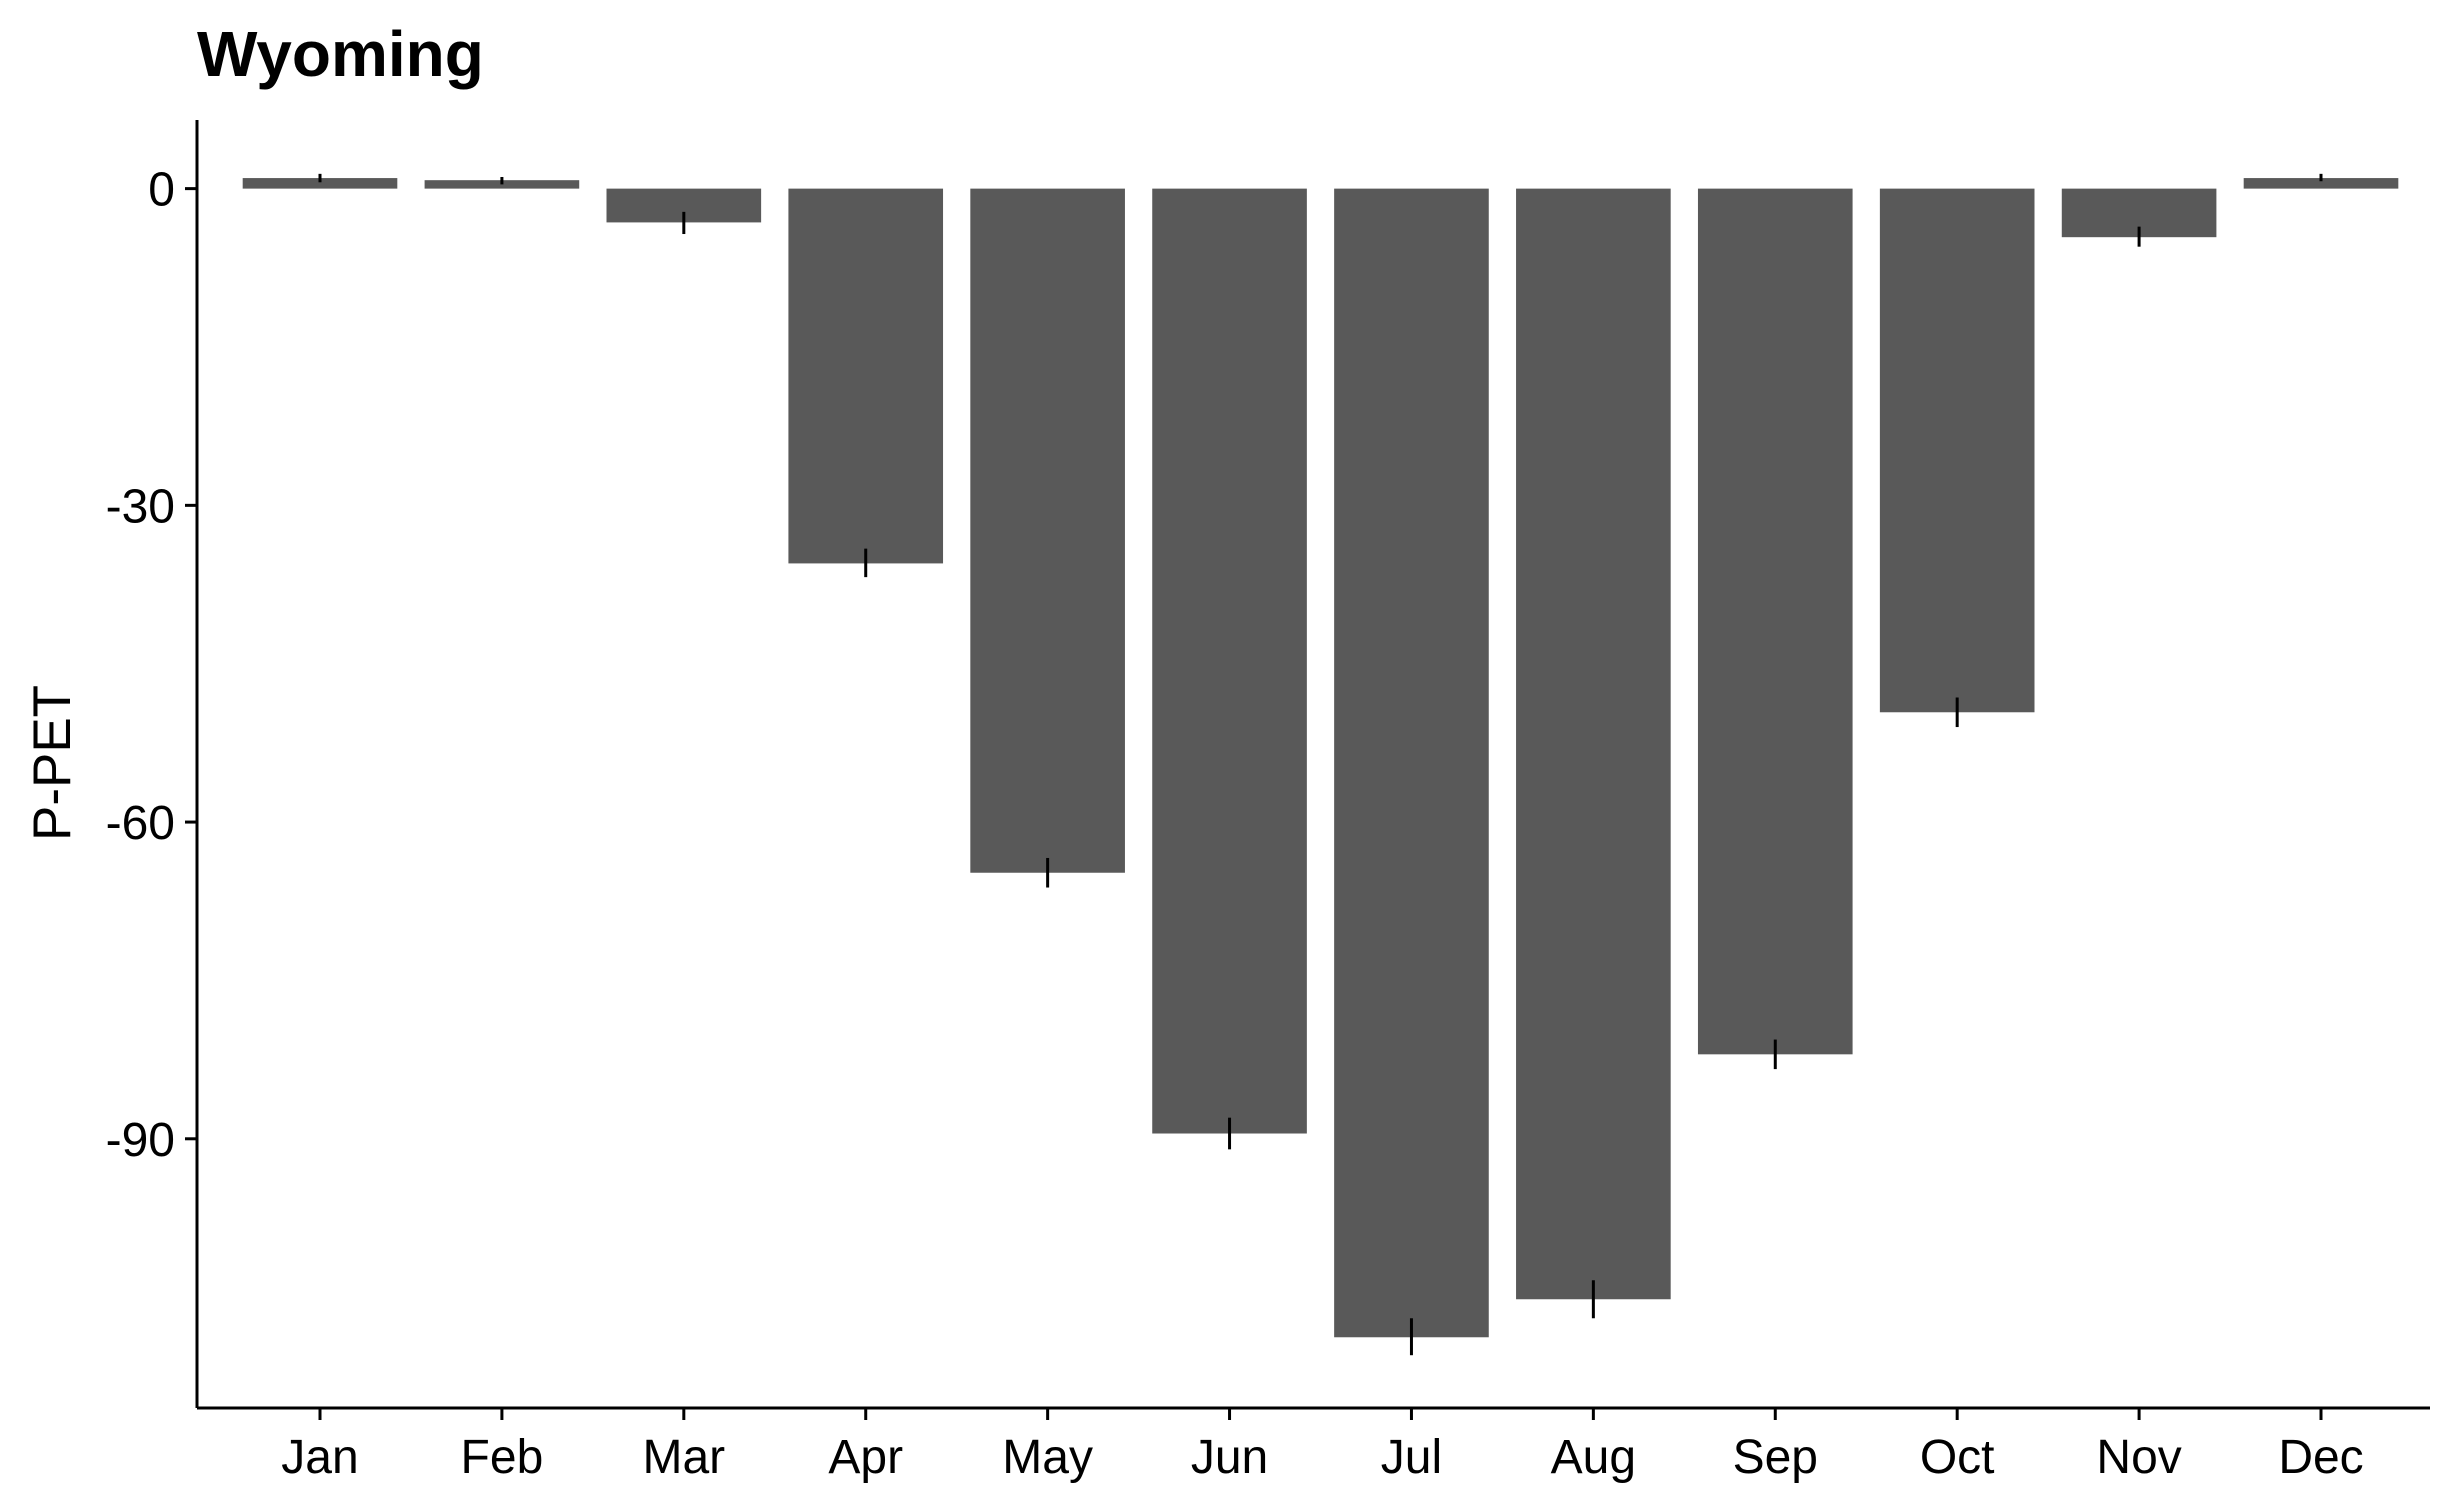  I want to click on x-tick-label-oct: Oct, so click(1957, 1457).